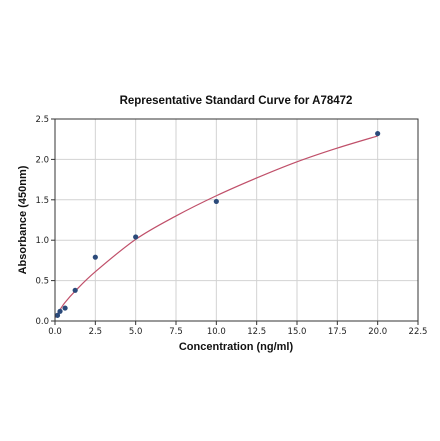 Image resolution: width=440 pixels, height=441 pixels. What do you see at coordinates (42, 120) in the screenshot?
I see `y-tick-label: 2.5` at bounding box center [42, 120].